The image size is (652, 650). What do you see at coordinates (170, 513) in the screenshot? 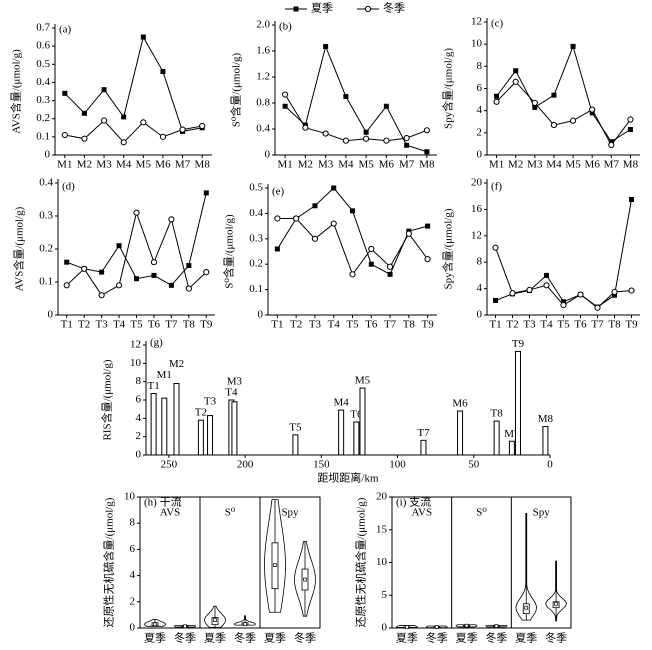
I see `group-label: AVS` at bounding box center [170, 513].